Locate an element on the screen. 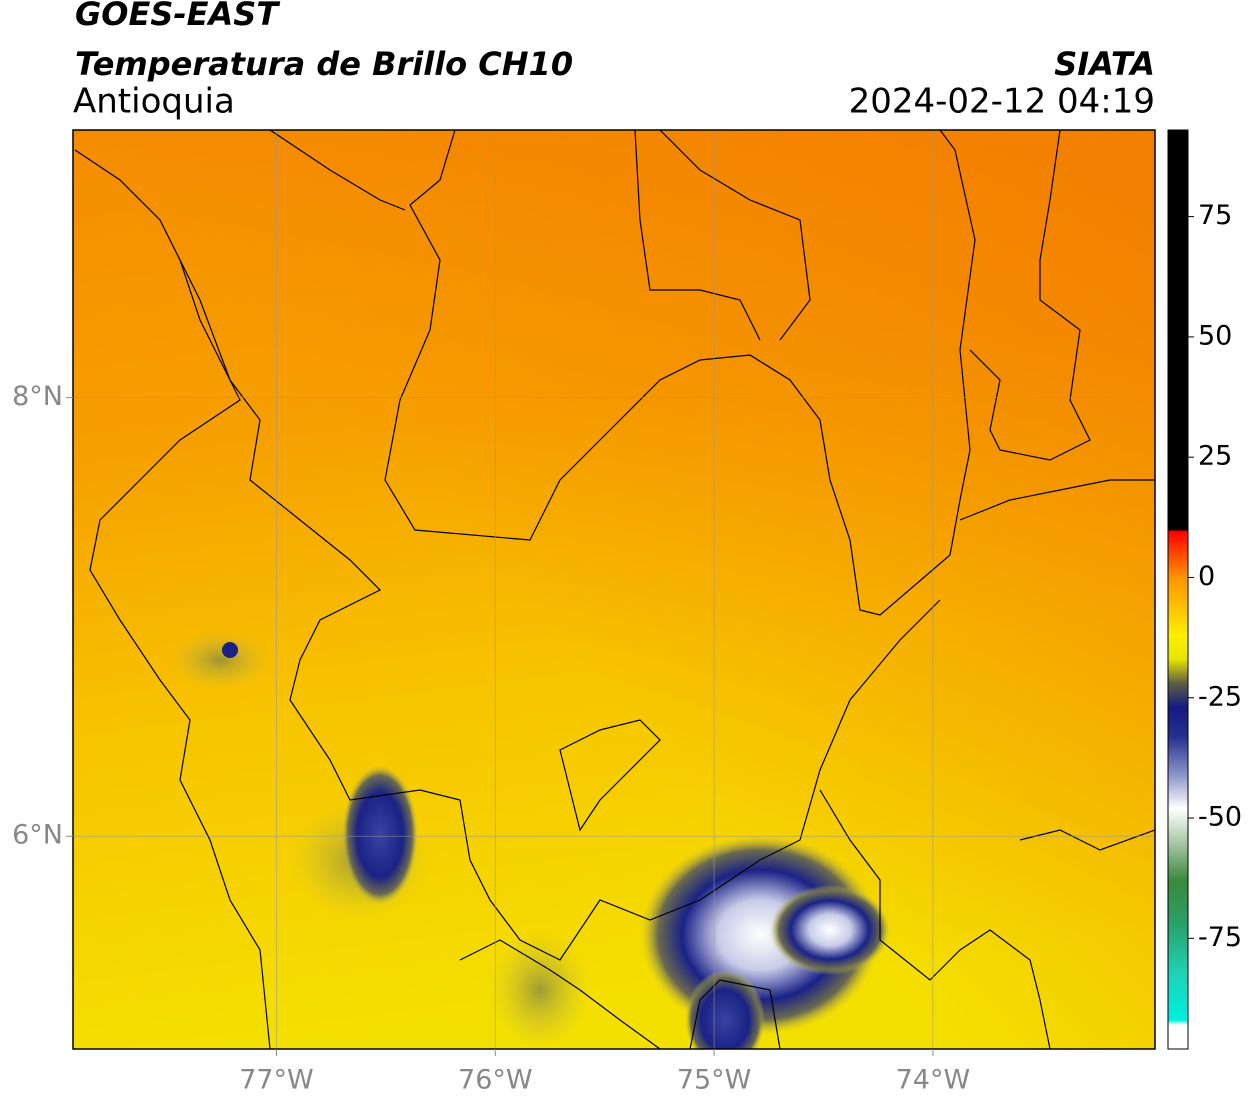 The height and width of the screenshot is (1103, 1252). colorbar-tick-label: -25 is located at coordinates (1220, 696).